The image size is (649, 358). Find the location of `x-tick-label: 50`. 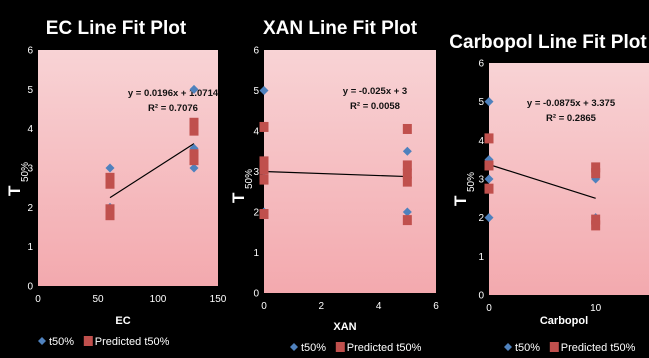

x-tick-label: 50 is located at coordinates (98, 299).